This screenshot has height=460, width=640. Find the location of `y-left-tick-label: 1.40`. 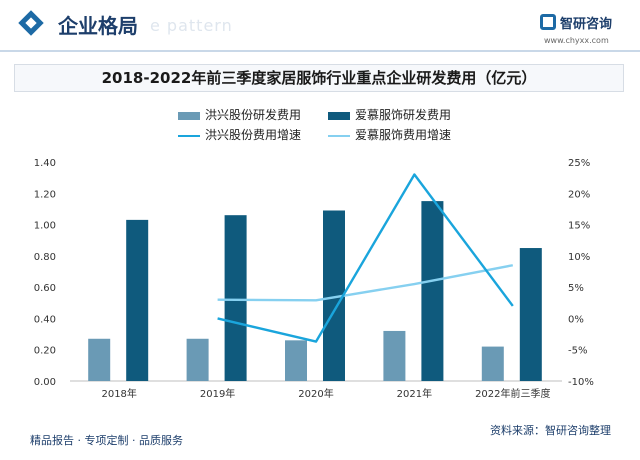

y-left-tick-label: 1.40 is located at coordinates (45, 163).